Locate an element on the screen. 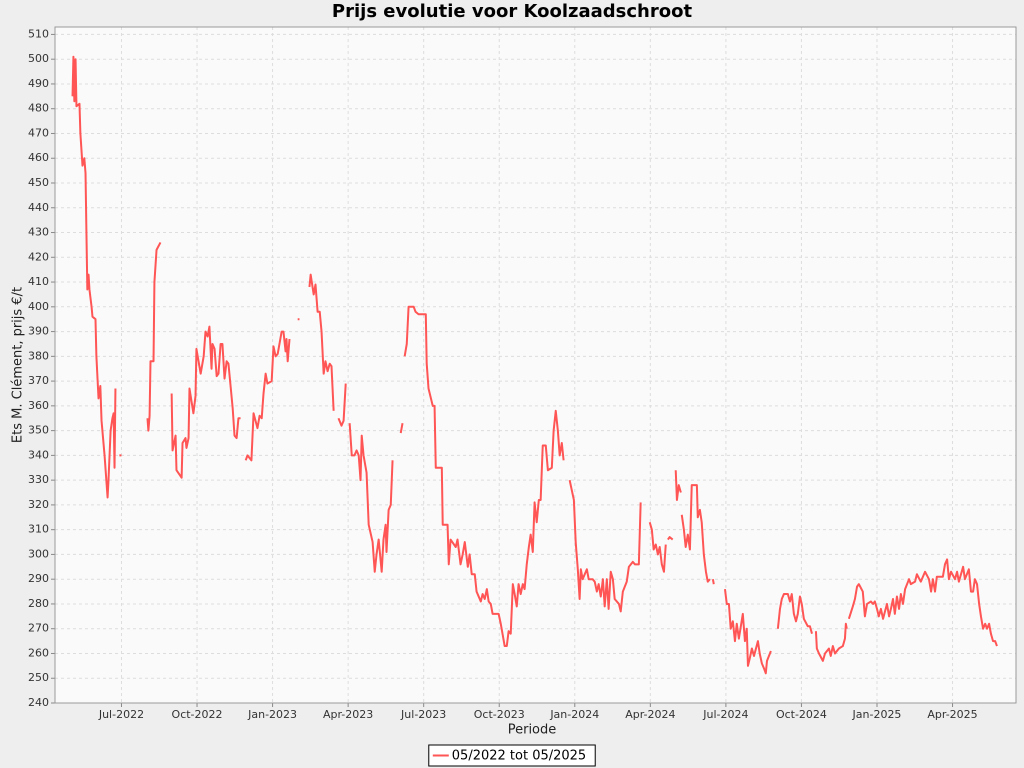 This screenshot has height=768, width=1024. x-tick-label: Jul-2022 is located at coordinates (121, 714).